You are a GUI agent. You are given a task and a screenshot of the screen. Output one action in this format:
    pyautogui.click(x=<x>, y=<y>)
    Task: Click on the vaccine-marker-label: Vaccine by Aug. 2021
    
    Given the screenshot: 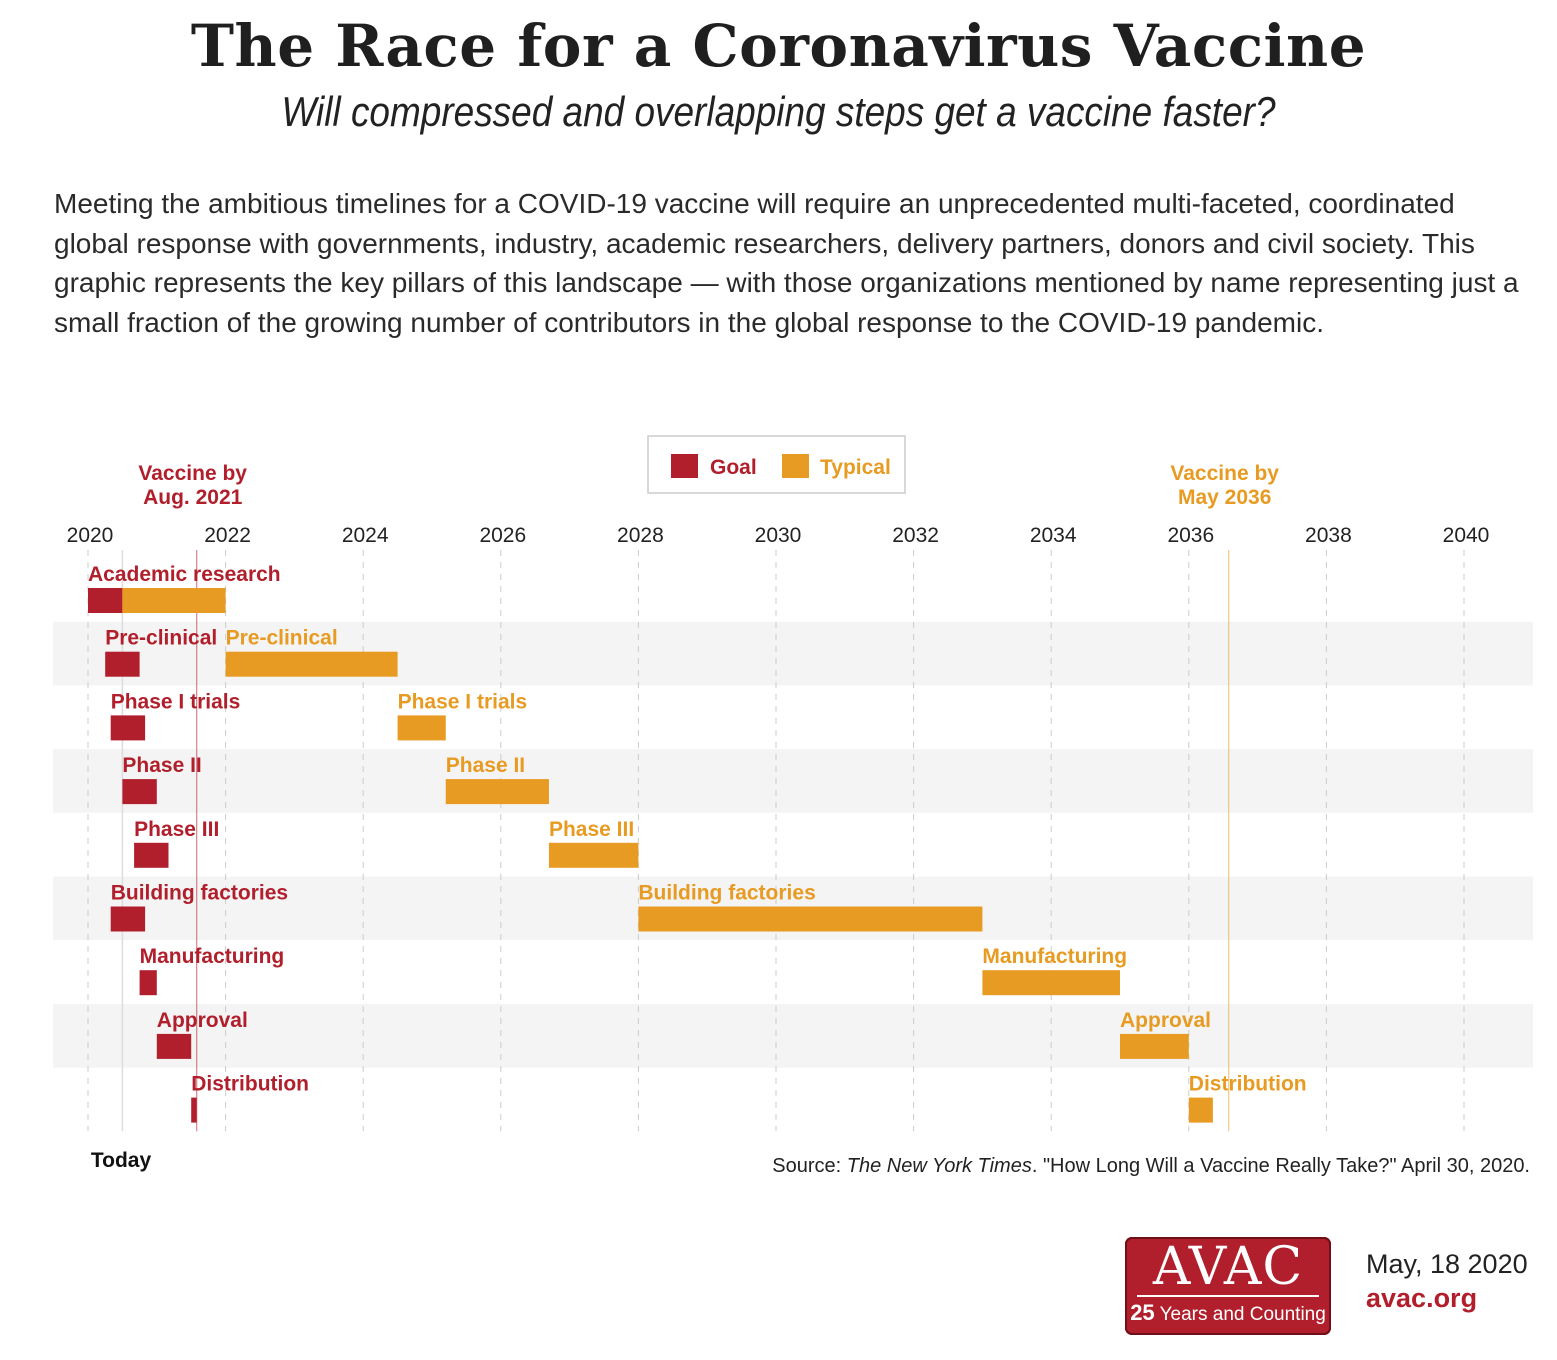 What is the action you would take?
    pyautogui.click(x=192, y=485)
    